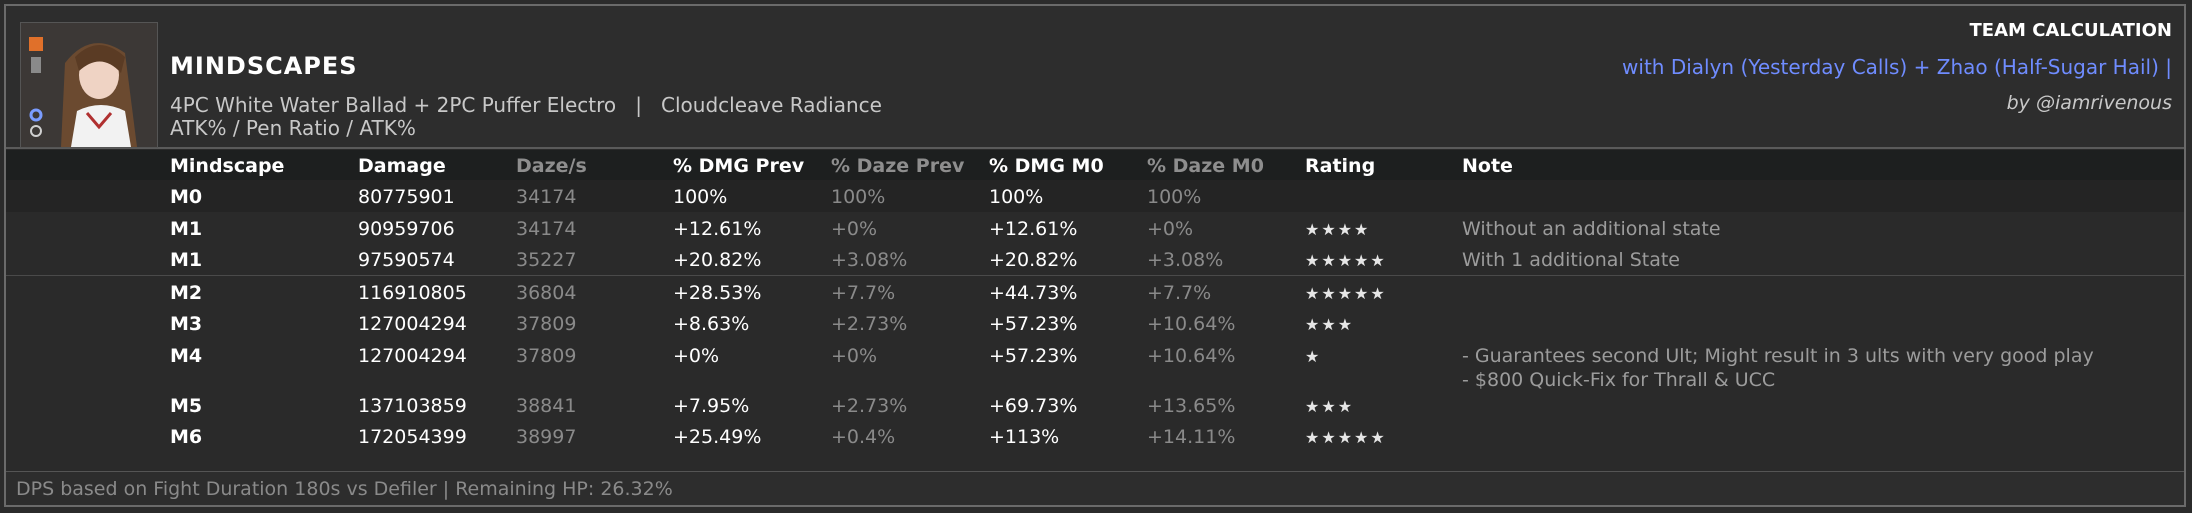  What do you see at coordinates (2070, 30) in the screenshot?
I see `team-calculation-title: TEAM CALCULATION` at bounding box center [2070, 30].